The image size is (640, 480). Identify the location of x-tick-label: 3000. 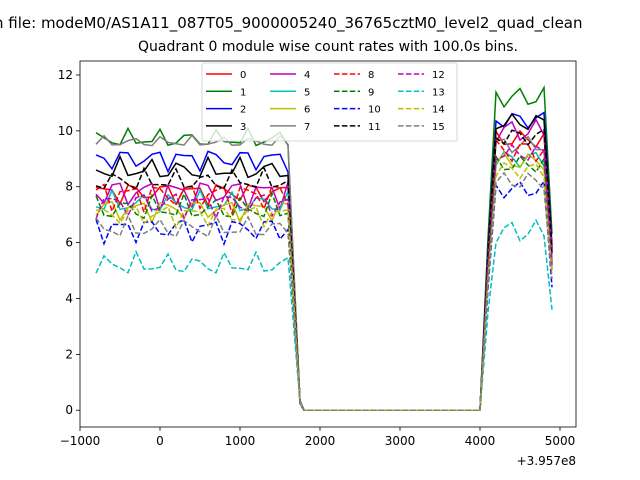
(400, 441).